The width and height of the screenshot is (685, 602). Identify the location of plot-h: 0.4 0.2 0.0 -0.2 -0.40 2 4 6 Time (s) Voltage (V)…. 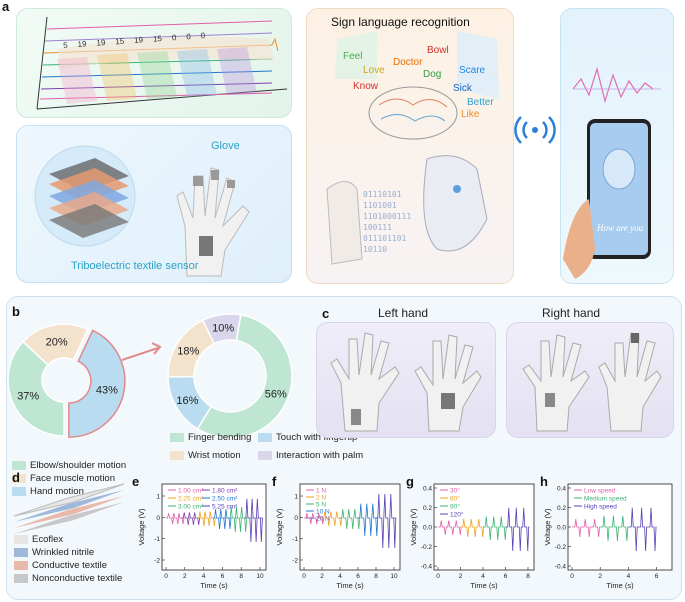
(608, 536).